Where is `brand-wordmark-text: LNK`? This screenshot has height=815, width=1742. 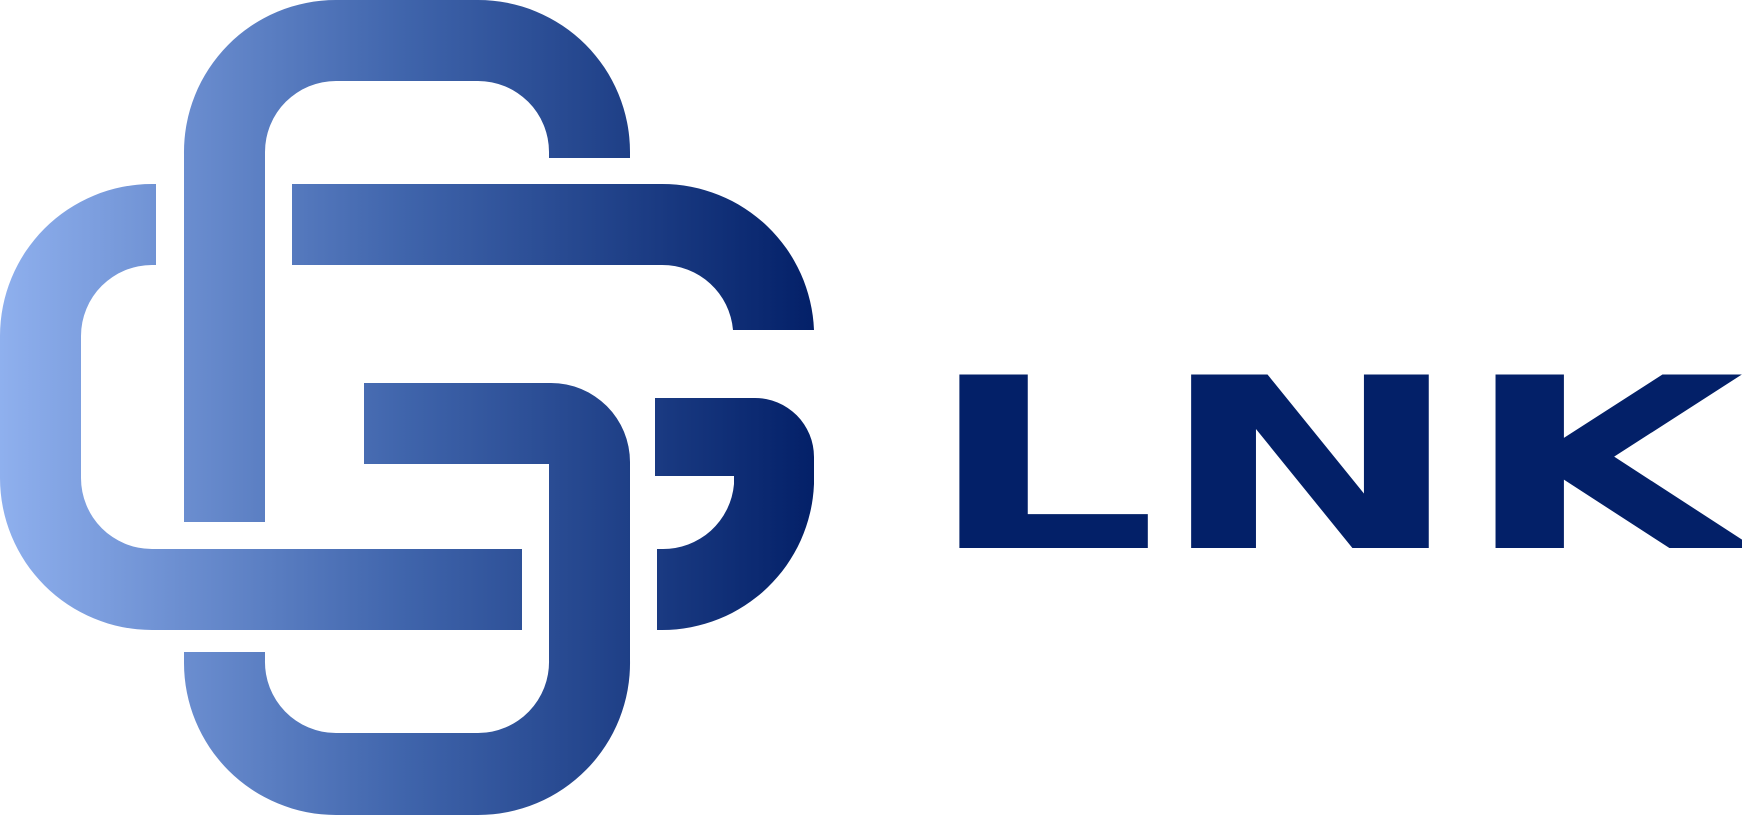
brand-wordmark-text: LNK is located at coordinates (1338, 441).